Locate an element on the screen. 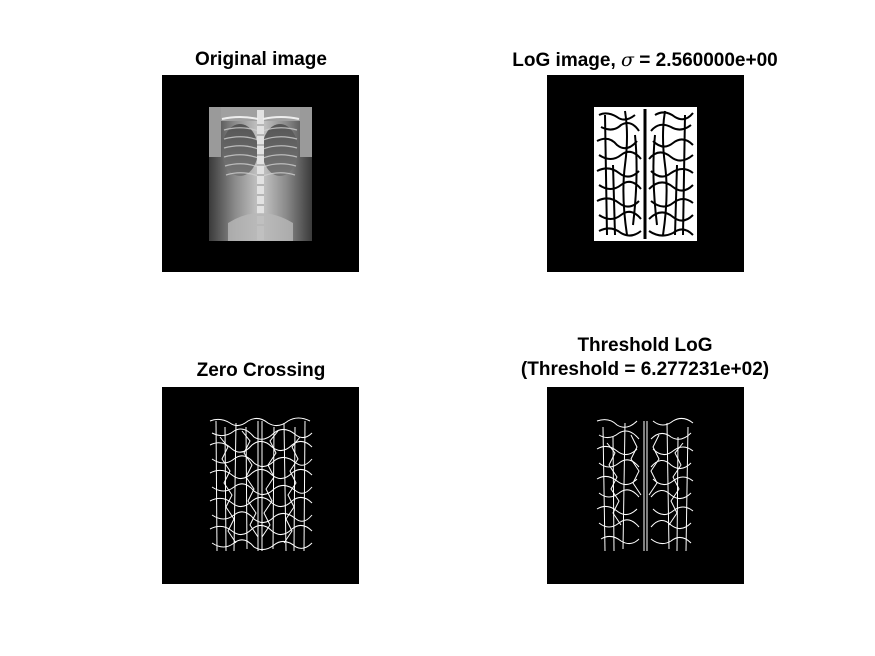  threshold-title-line1: Threshold LoG is located at coordinates (645, 345).